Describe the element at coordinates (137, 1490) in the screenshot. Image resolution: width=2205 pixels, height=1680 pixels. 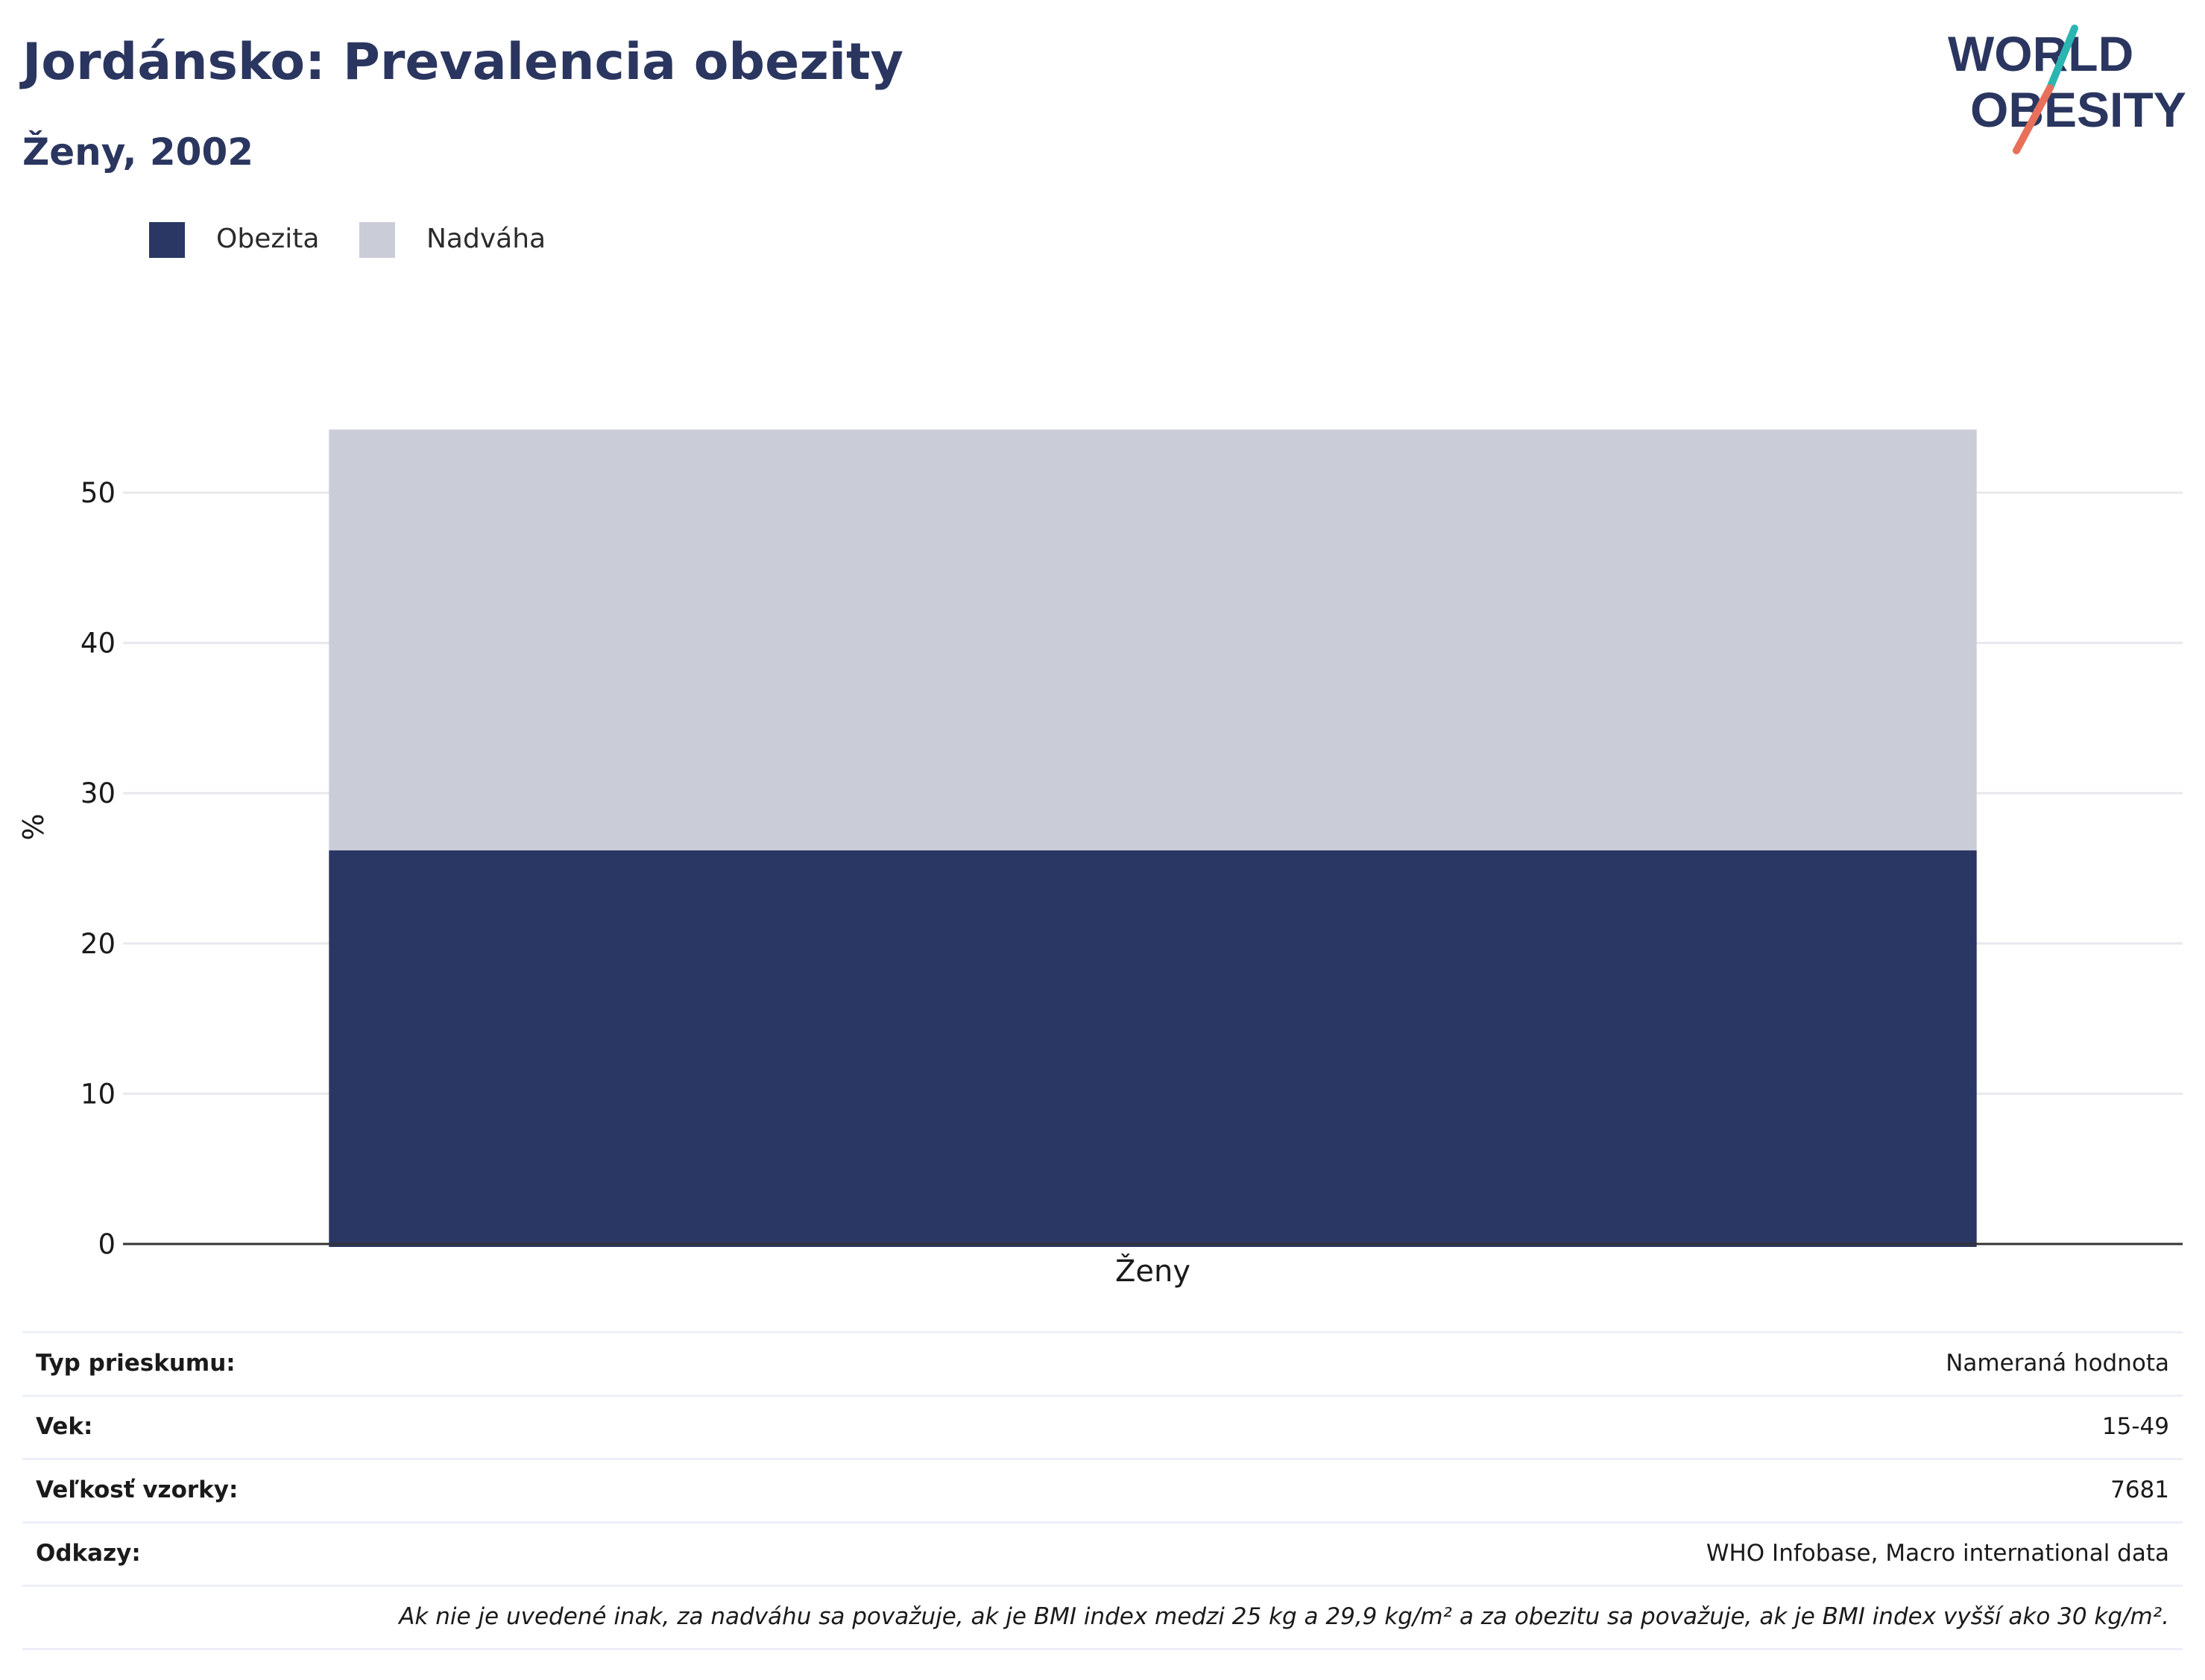
I see `info-label-sample-size: Veľkosť vzorky:` at that location.